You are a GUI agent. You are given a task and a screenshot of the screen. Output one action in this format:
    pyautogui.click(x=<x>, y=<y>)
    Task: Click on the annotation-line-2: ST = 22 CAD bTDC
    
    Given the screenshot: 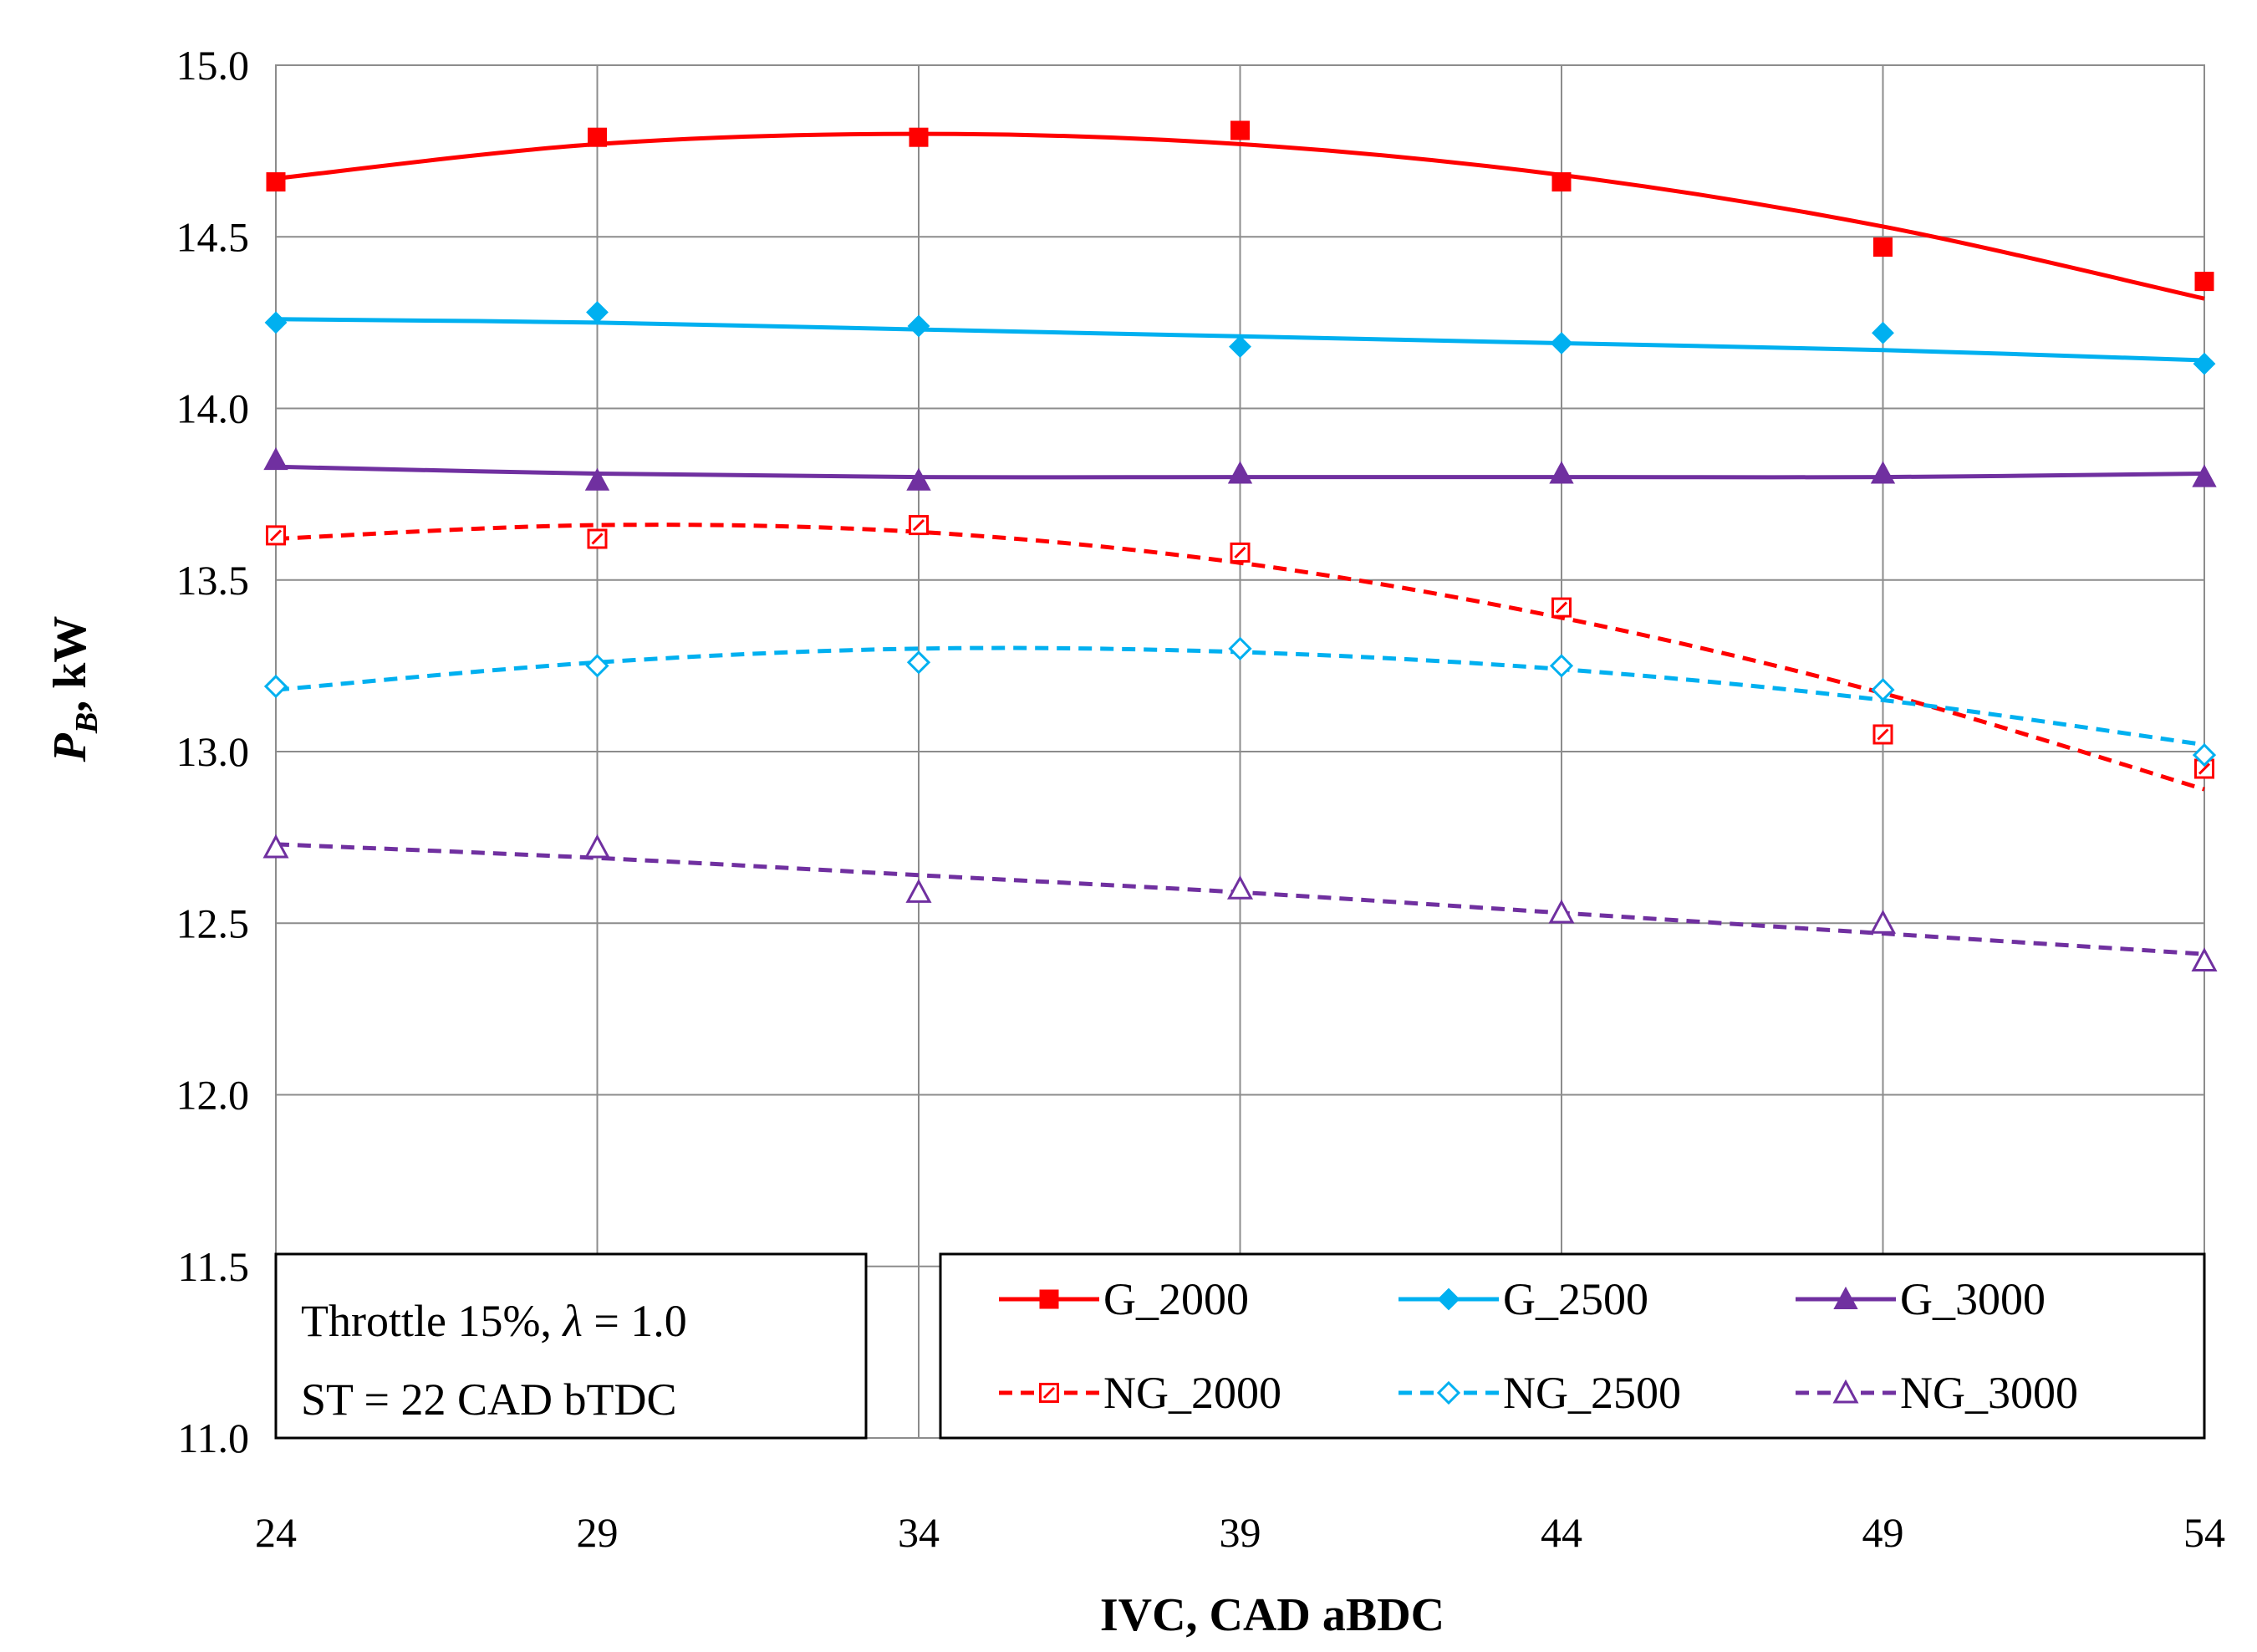 What is the action you would take?
    pyautogui.click(x=489, y=1399)
    